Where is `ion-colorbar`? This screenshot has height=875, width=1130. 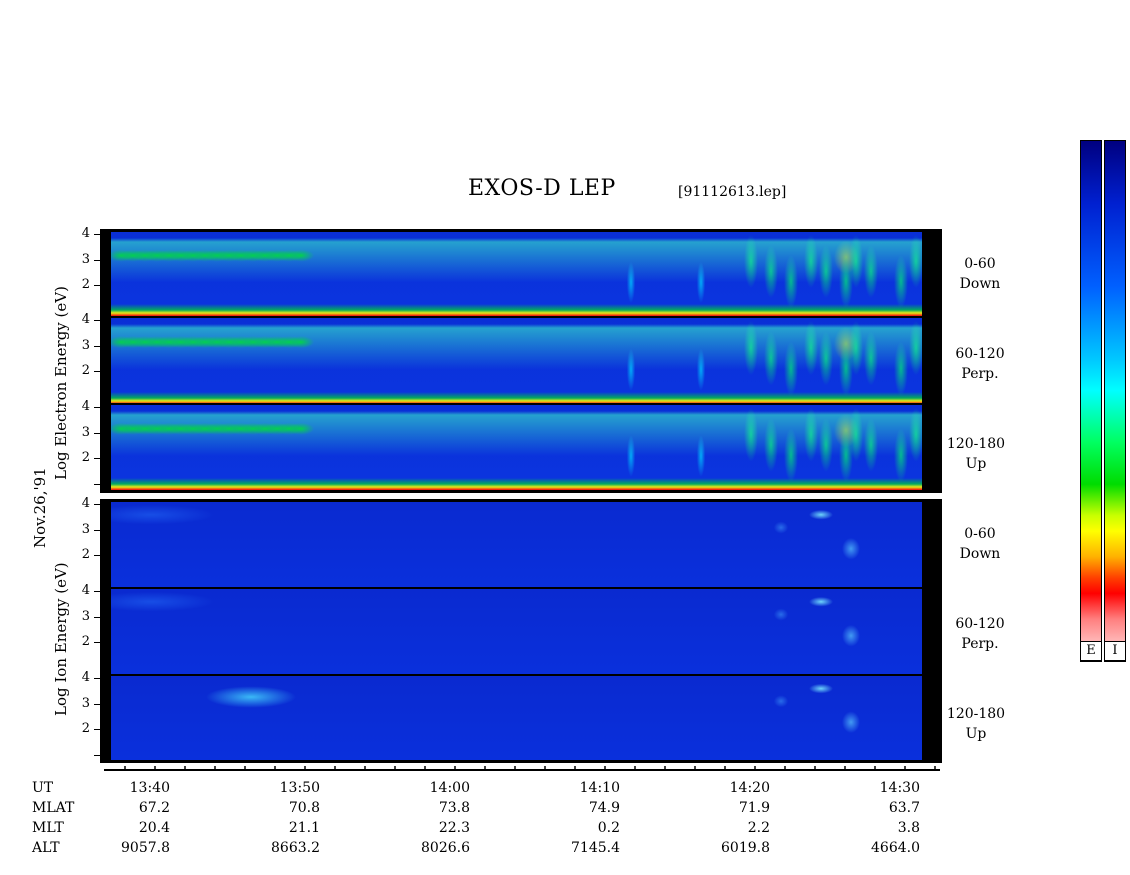
ion-colorbar is located at coordinates (1115, 401).